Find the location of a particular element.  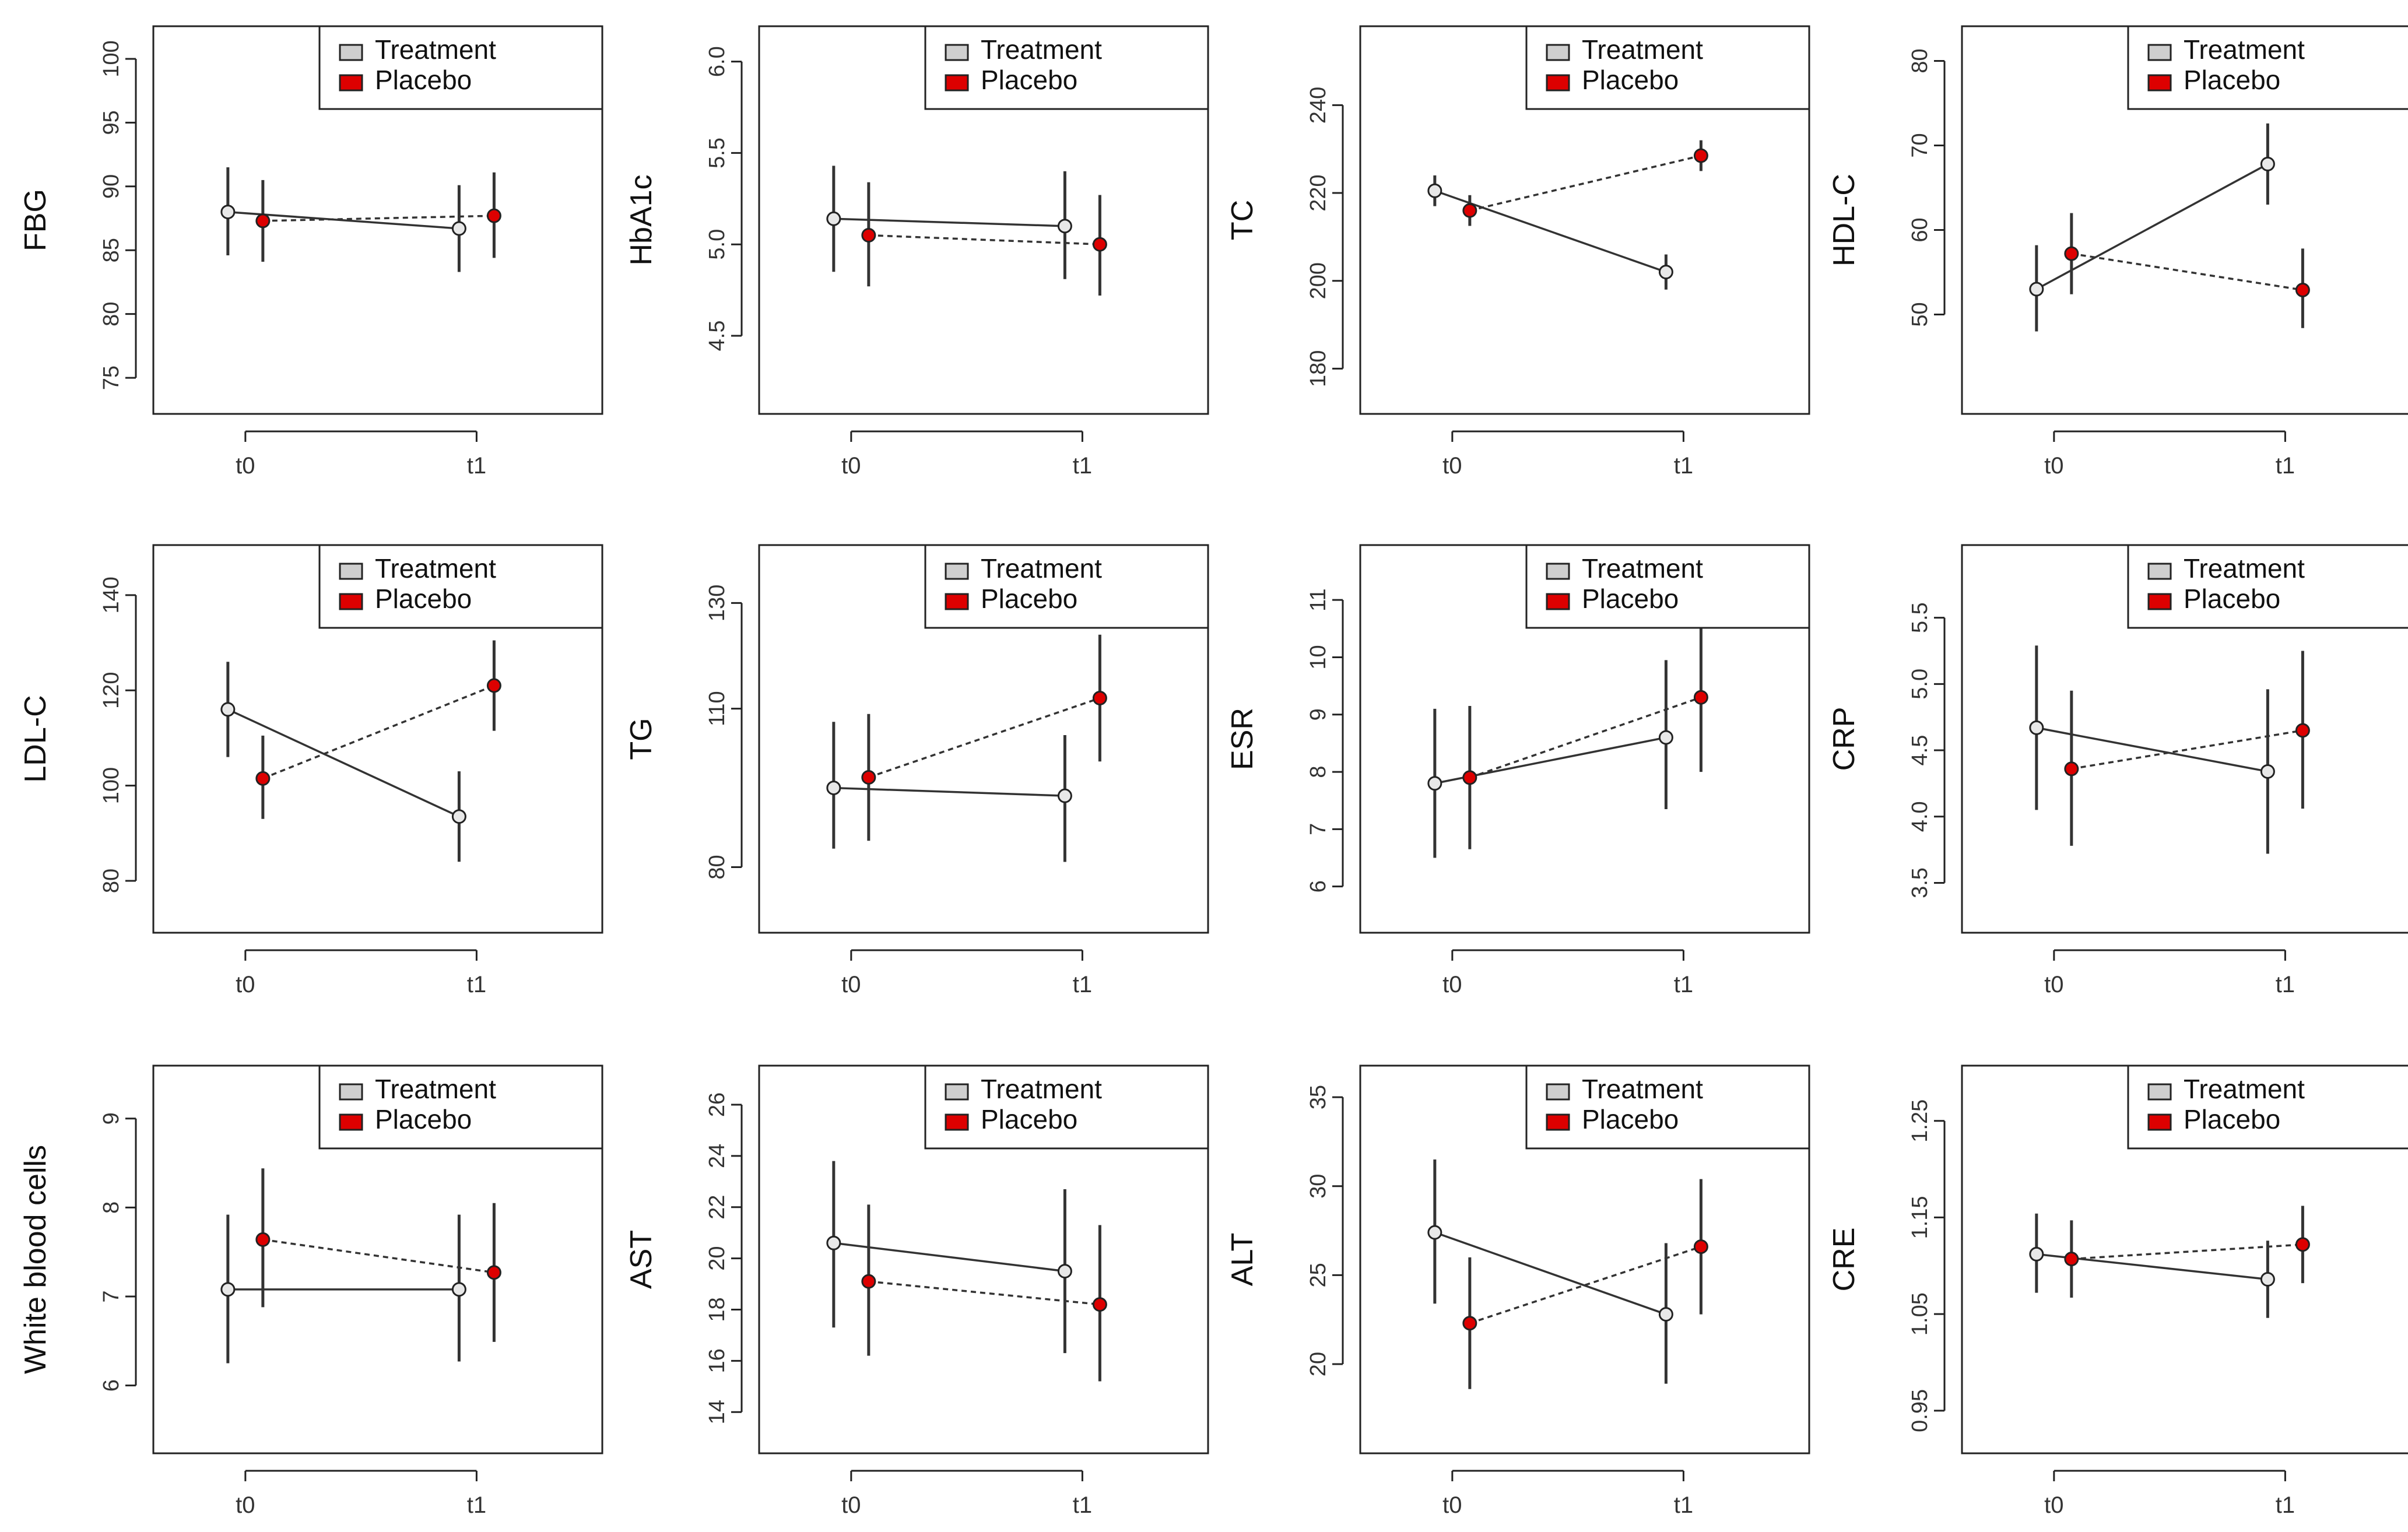

y-tick-label: 14 is located at coordinates (717, 1412).